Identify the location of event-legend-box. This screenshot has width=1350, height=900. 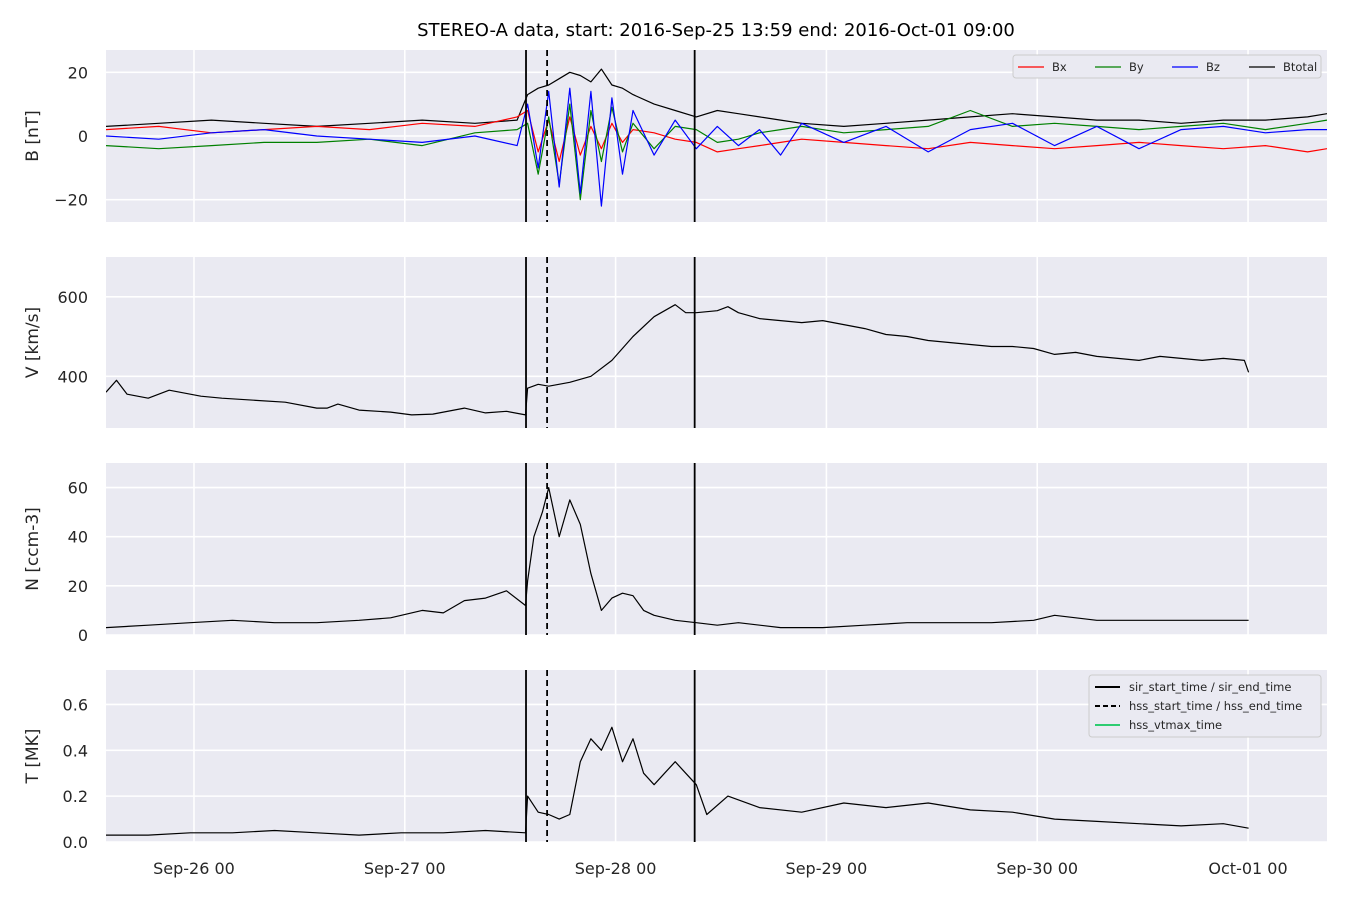
(1205, 706).